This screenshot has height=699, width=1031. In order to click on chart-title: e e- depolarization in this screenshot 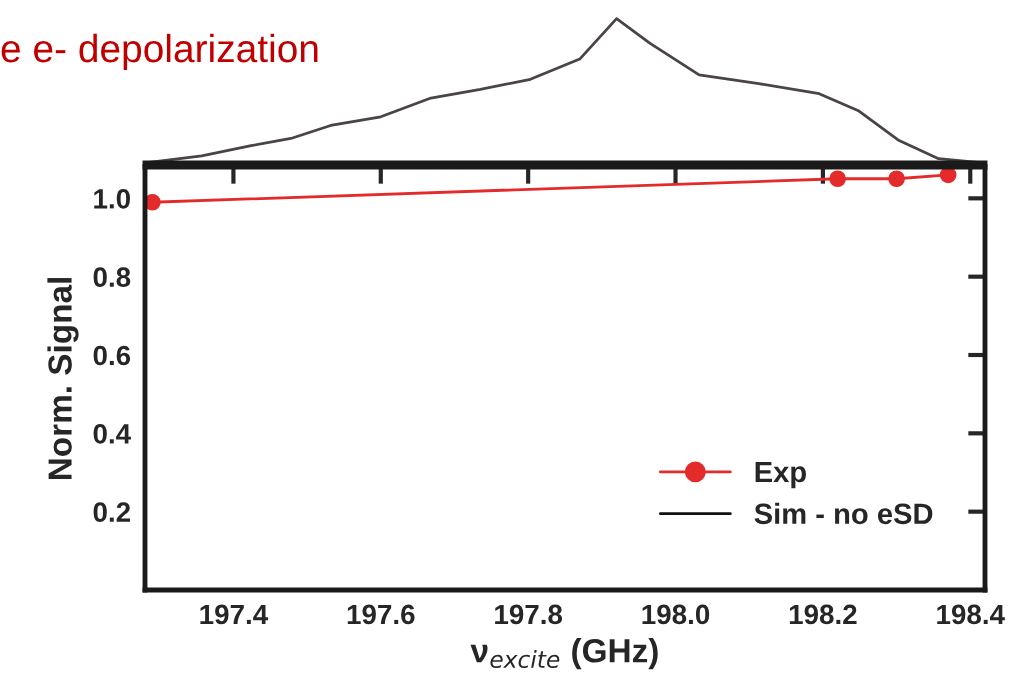, I will do `click(159, 52)`.